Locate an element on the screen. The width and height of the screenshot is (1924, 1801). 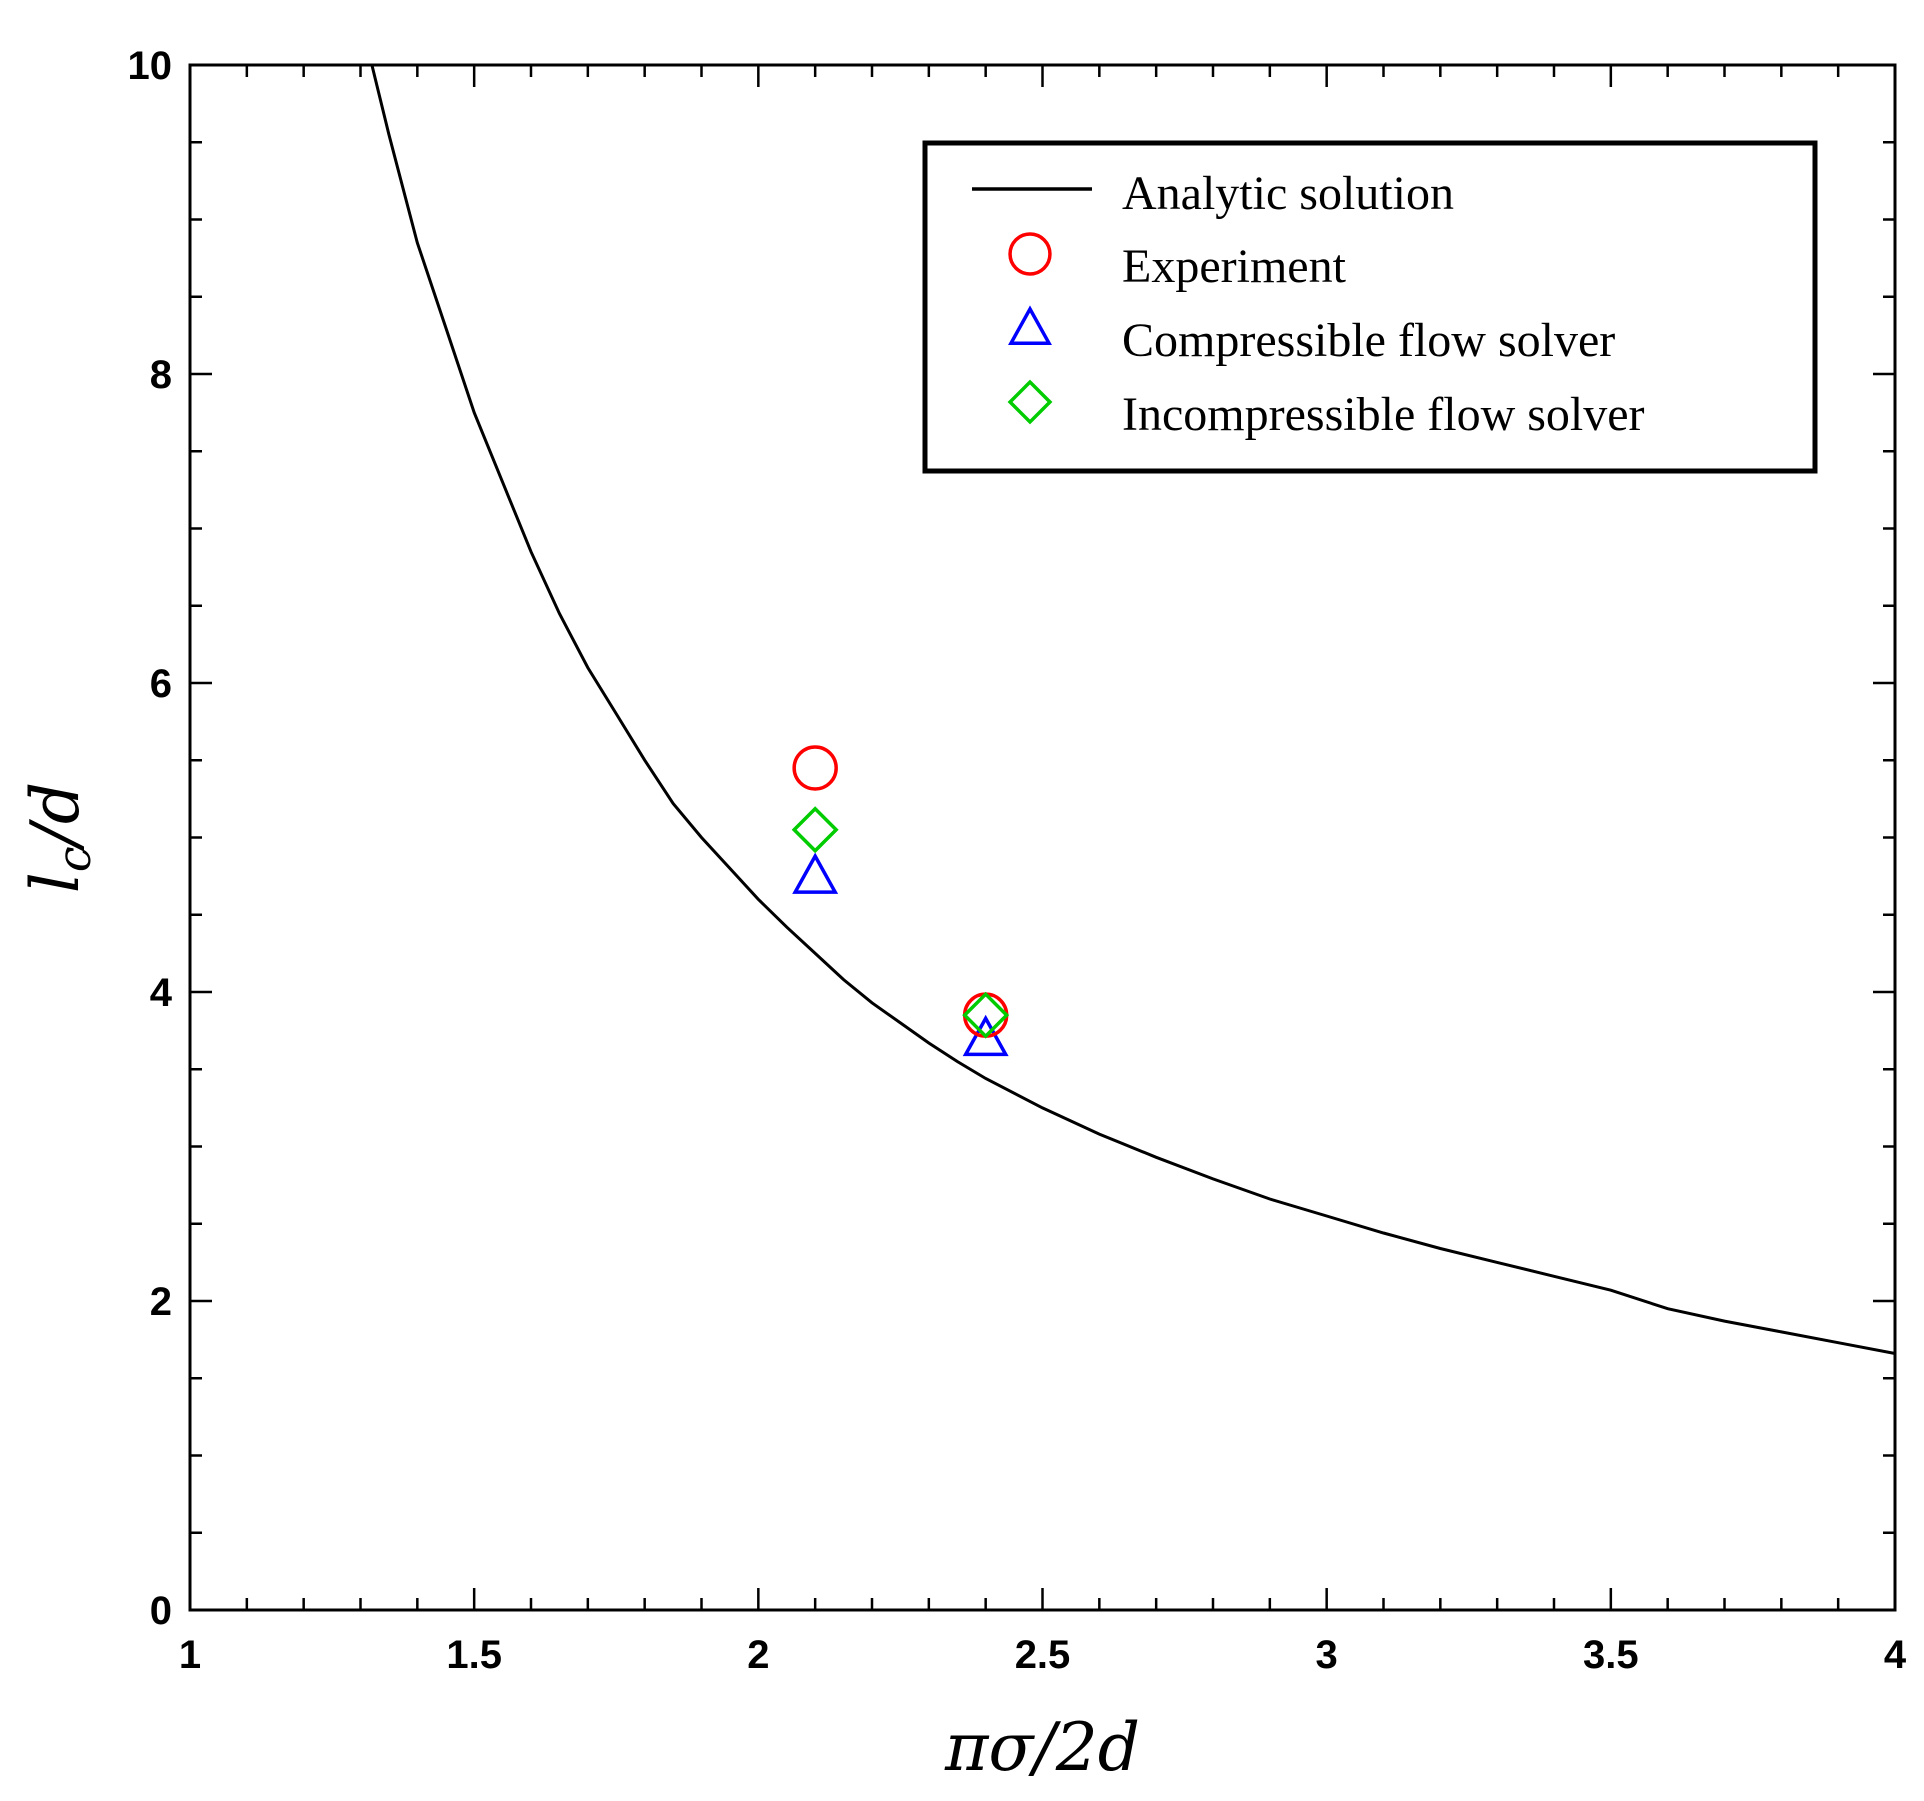
legend-label: Analytic solution is located at coordinates (1288, 193).